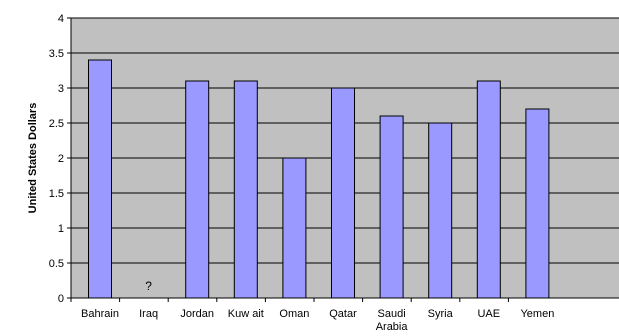 This screenshot has height=336, width=619. I want to click on y-axis-title: United States Dollars, so click(33, 158).